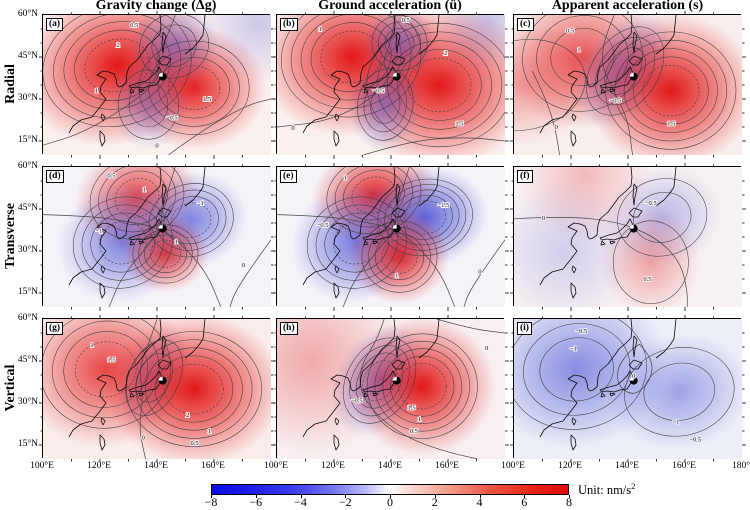 The image size is (750, 510). I want to click on contour-label: 1.5, so click(671, 124).